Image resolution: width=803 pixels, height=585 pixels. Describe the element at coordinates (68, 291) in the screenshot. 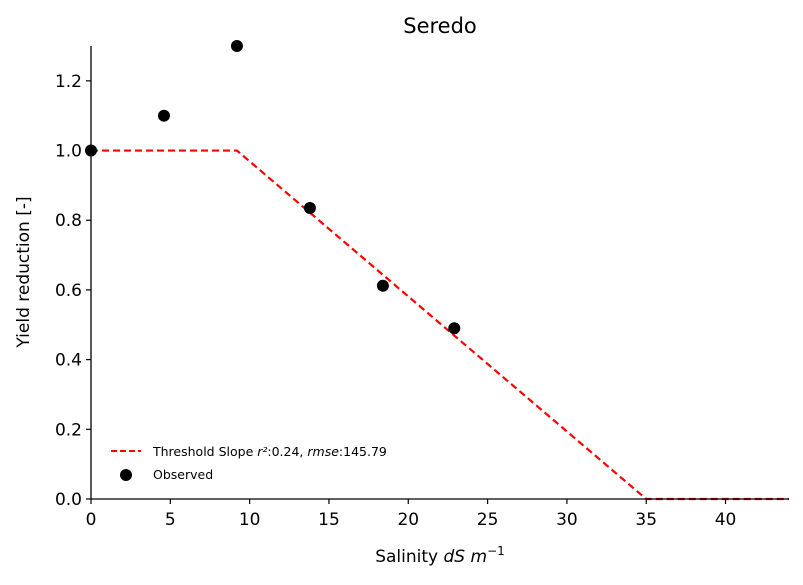

I see `y-tick-label: 0.6` at that location.